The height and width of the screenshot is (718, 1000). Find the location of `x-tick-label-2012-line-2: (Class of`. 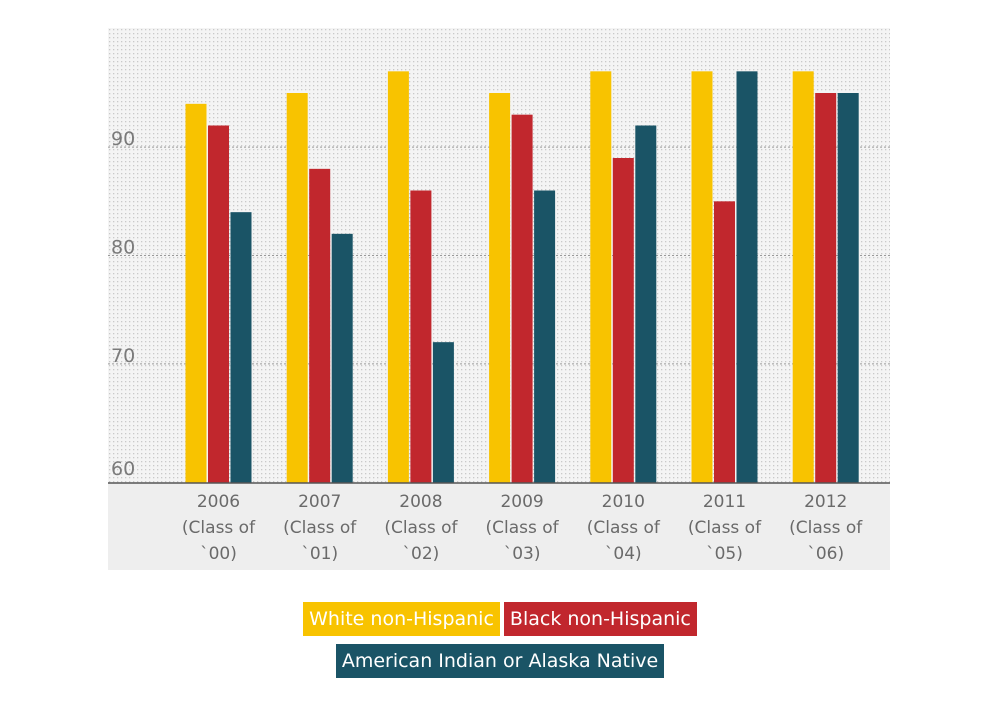

x-tick-label-2012-line-2: (Class of is located at coordinates (826, 528).